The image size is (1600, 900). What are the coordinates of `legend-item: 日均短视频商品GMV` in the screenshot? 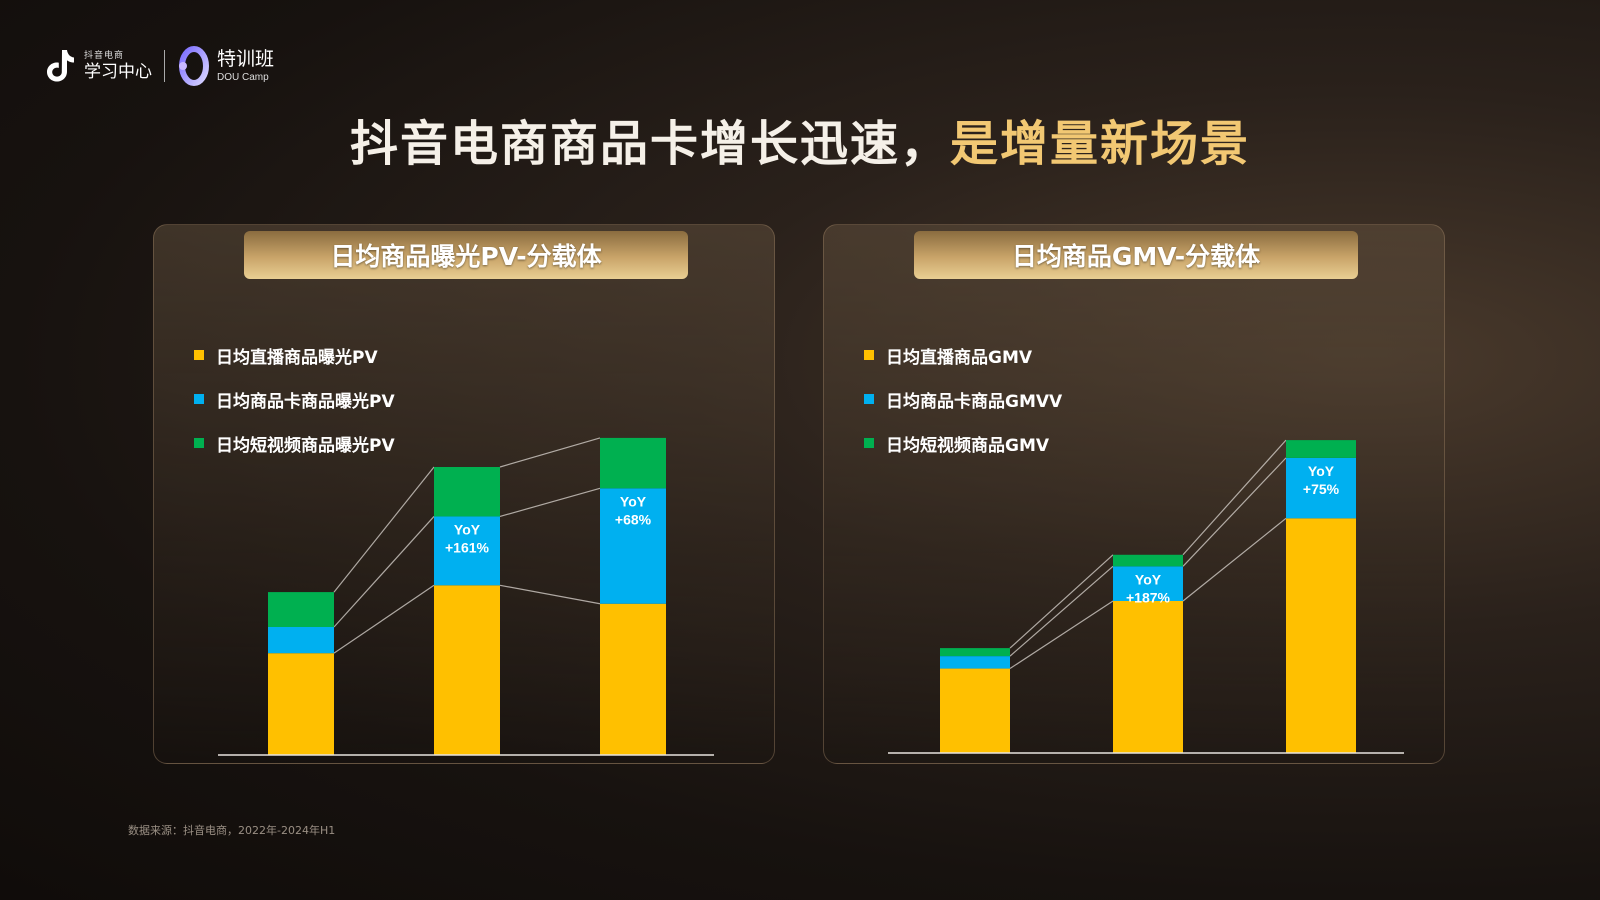 It's located at (963, 443).